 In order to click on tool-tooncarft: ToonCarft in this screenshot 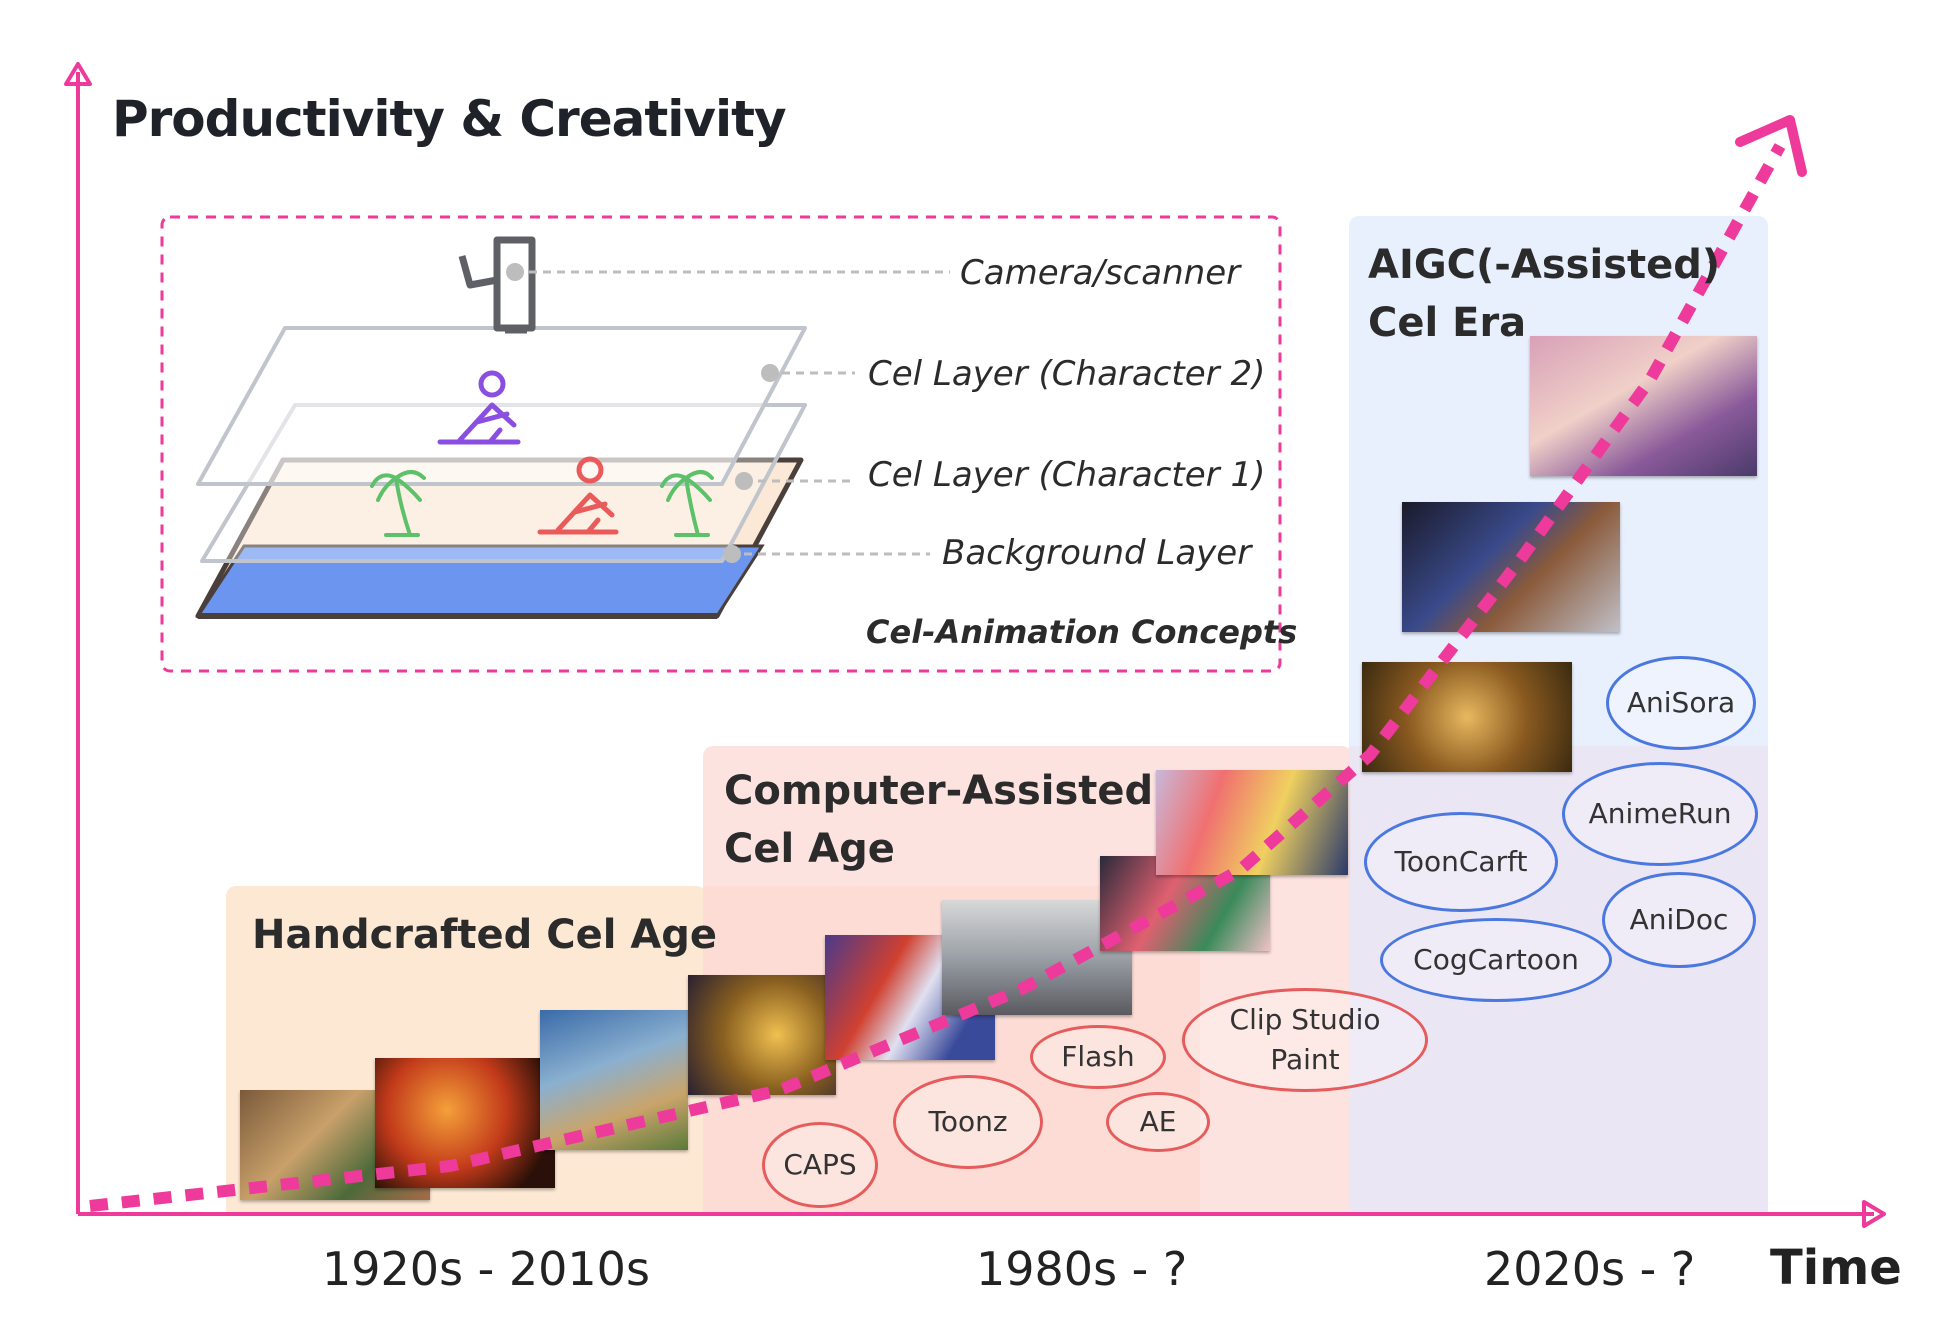, I will do `click(1461, 862)`.